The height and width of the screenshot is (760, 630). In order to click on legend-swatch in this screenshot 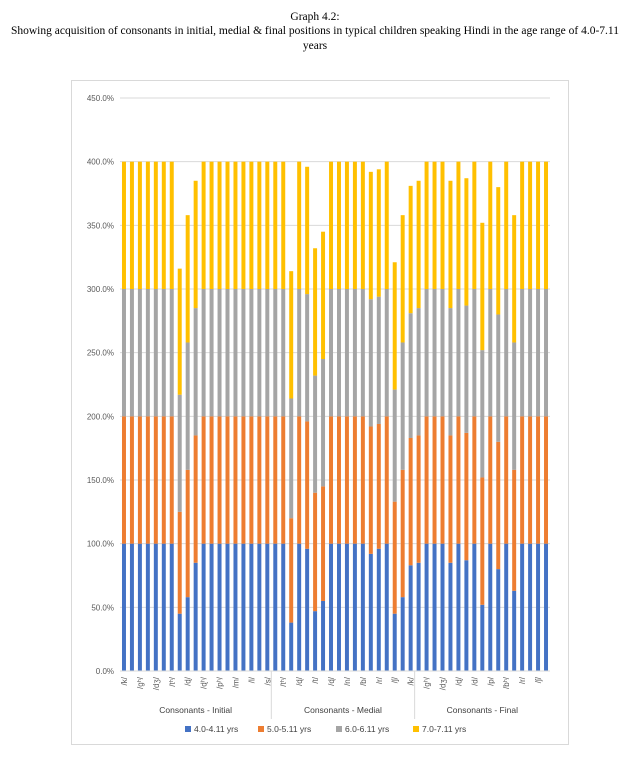, I will do `click(416, 729)`.